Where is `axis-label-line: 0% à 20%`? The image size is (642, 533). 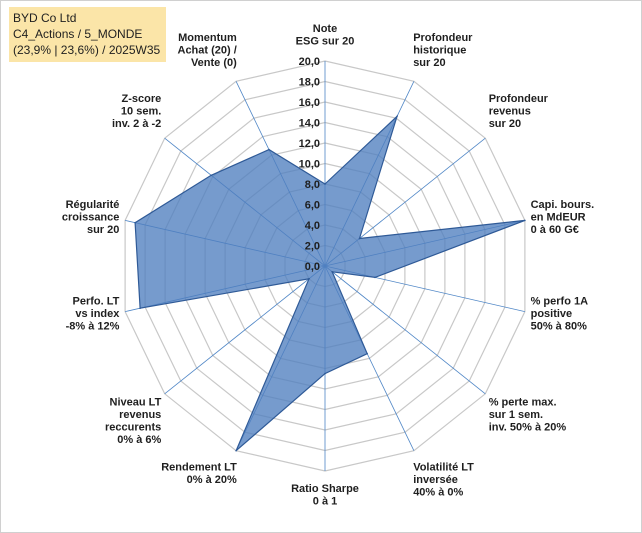 axis-label-line: 0% à 20% is located at coordinates (212, 480).